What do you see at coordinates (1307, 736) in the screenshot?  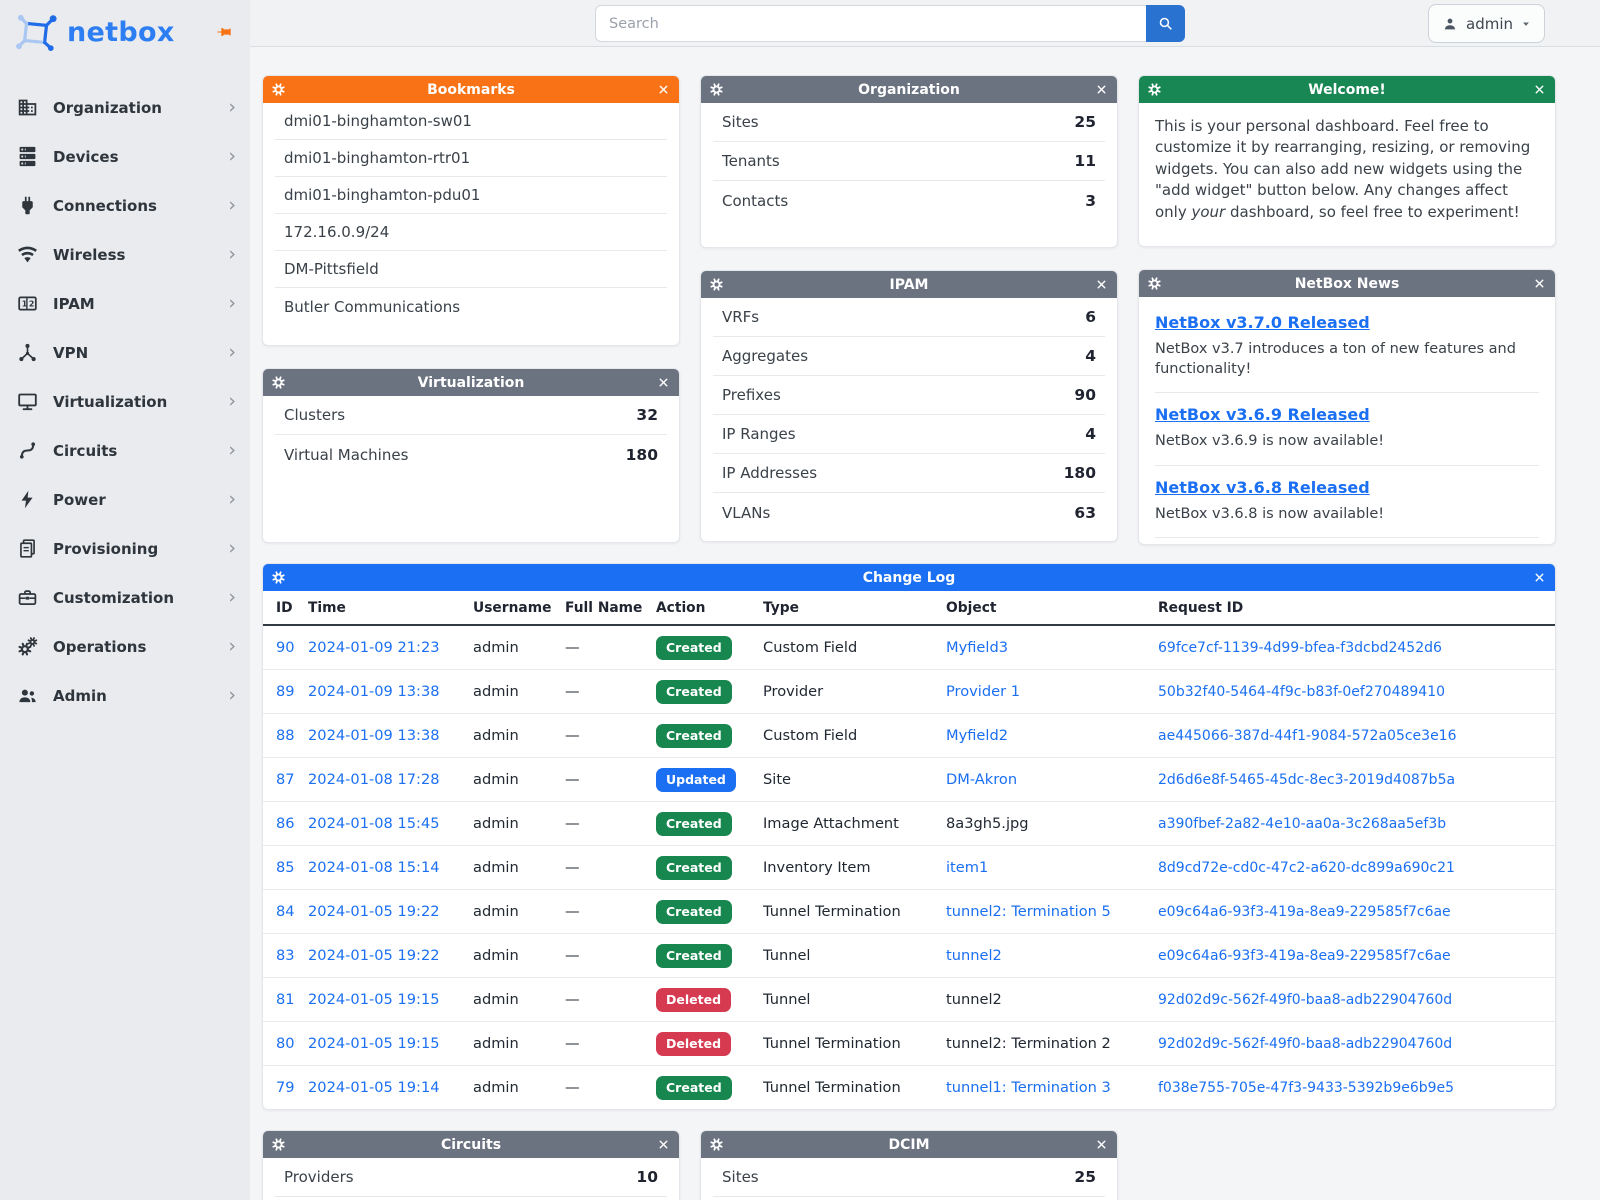 I see `request-id-link: ae445066-387d-44f1-9084-572a05ce3e16` at bounding box center [1307, 736].